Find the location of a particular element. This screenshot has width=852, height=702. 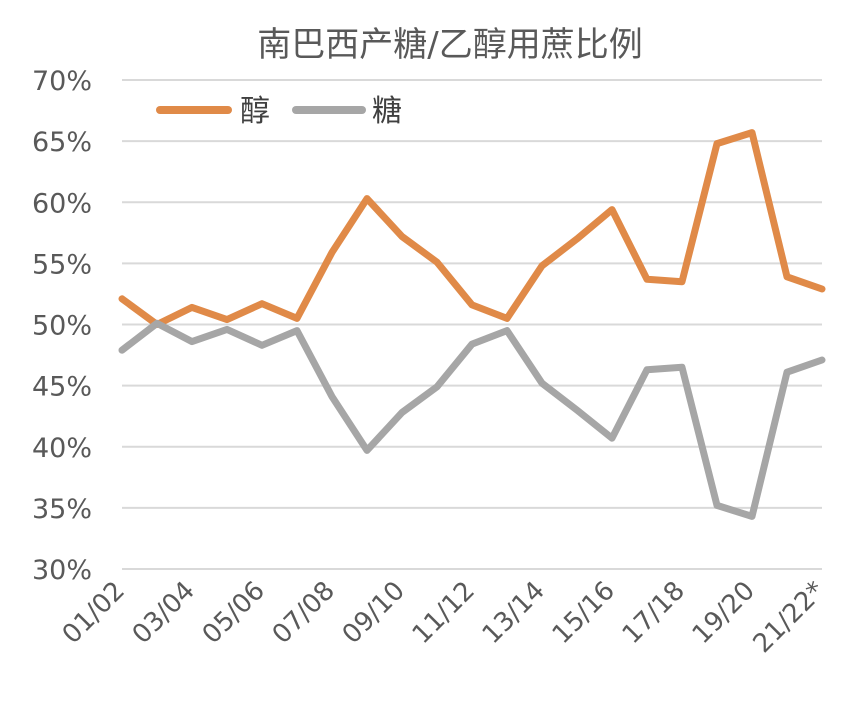

x-tick-label: 03/04 is located at coordinates (164, 613).